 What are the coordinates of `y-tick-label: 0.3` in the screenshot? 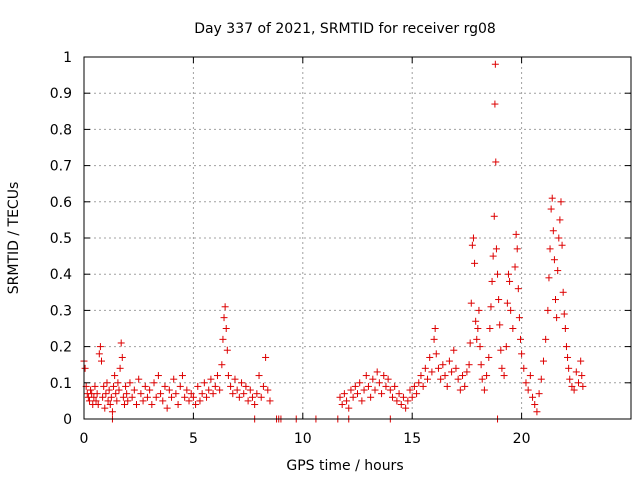 It's located at (61, 311).